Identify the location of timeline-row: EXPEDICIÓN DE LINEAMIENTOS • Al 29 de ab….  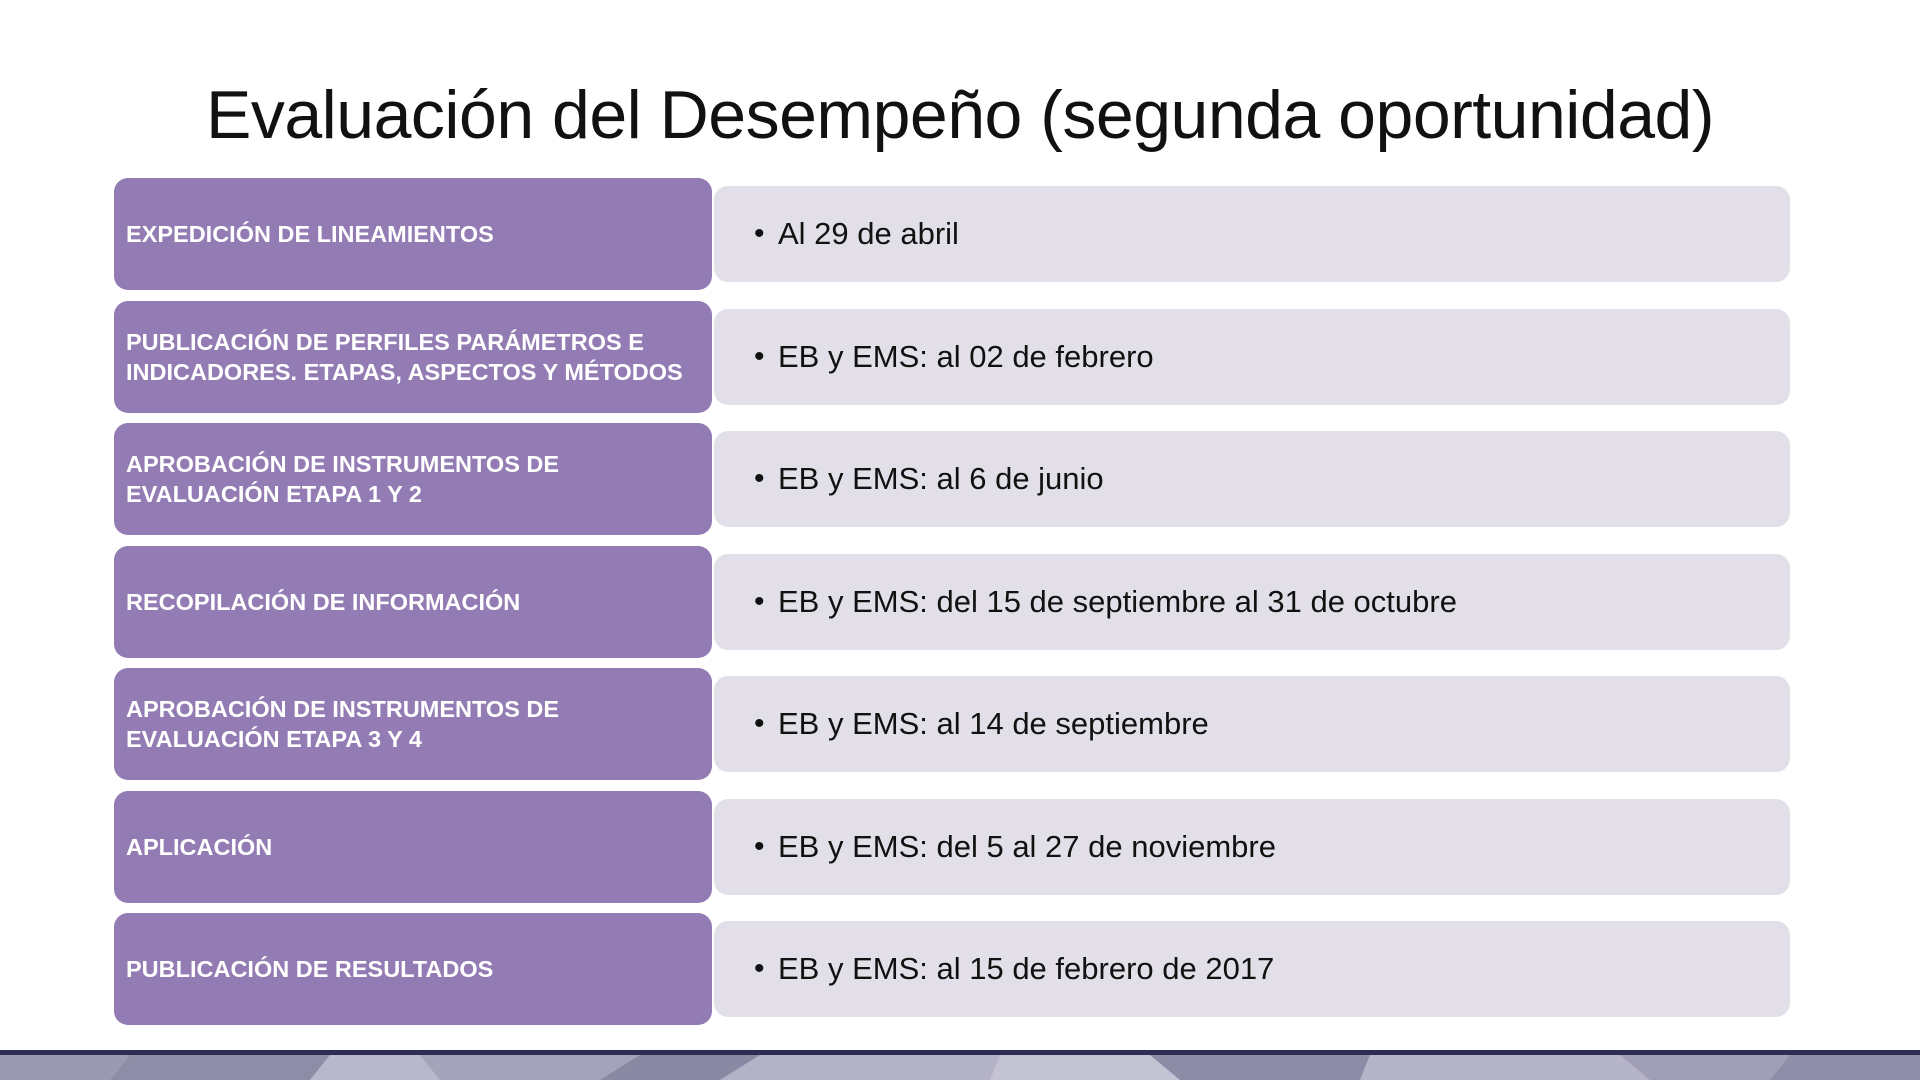
(952, 234).